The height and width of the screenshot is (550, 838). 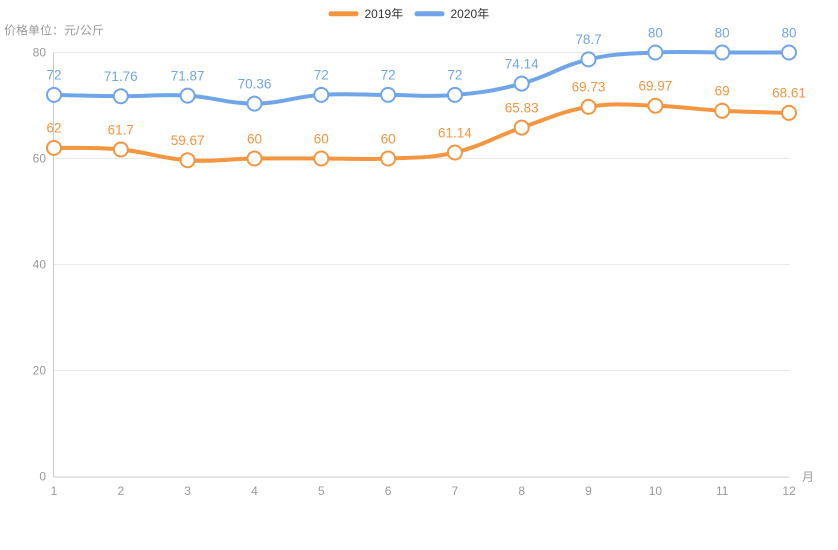 I want to click on svg-text: 9, so click(x=588, y=491).